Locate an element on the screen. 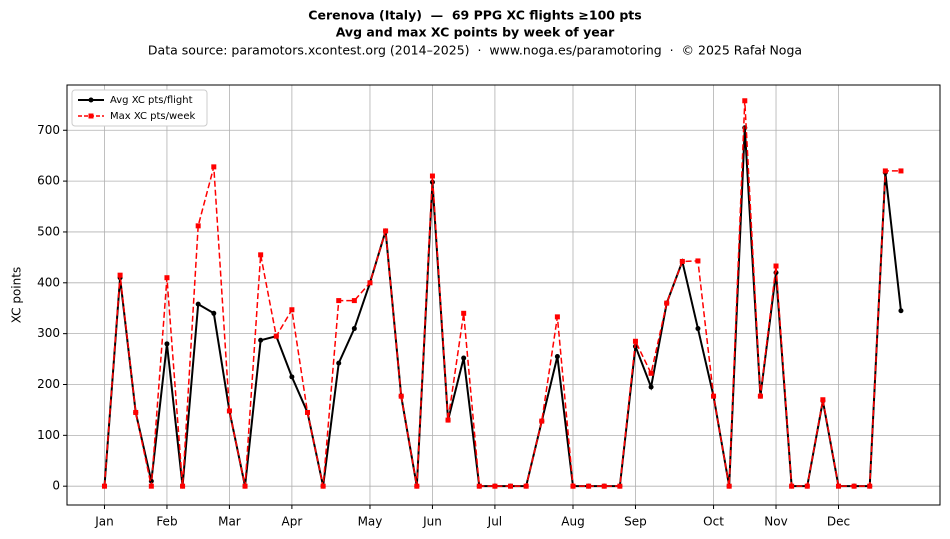 The image size is (950, 539). y-tick-label: 200 is located at coordinates (48, 384).